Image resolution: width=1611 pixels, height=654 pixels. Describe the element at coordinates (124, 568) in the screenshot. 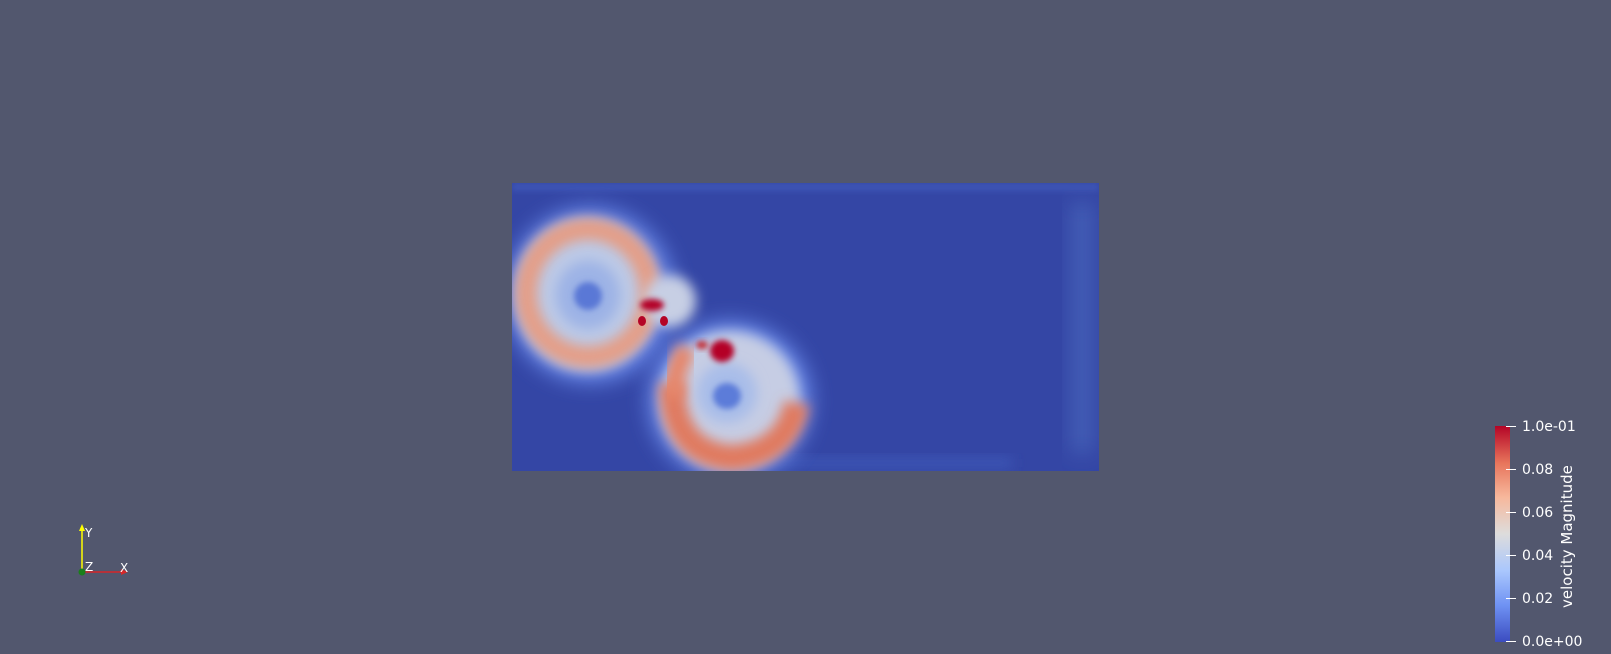

I see `x-axis-label: X` at that location.